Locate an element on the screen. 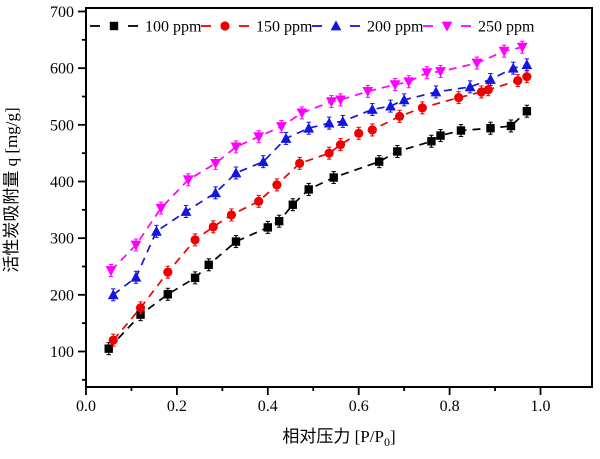 This screenshot has height=459, width=600. x-tick-label: 0.8 is located at coordinates (450, 406).